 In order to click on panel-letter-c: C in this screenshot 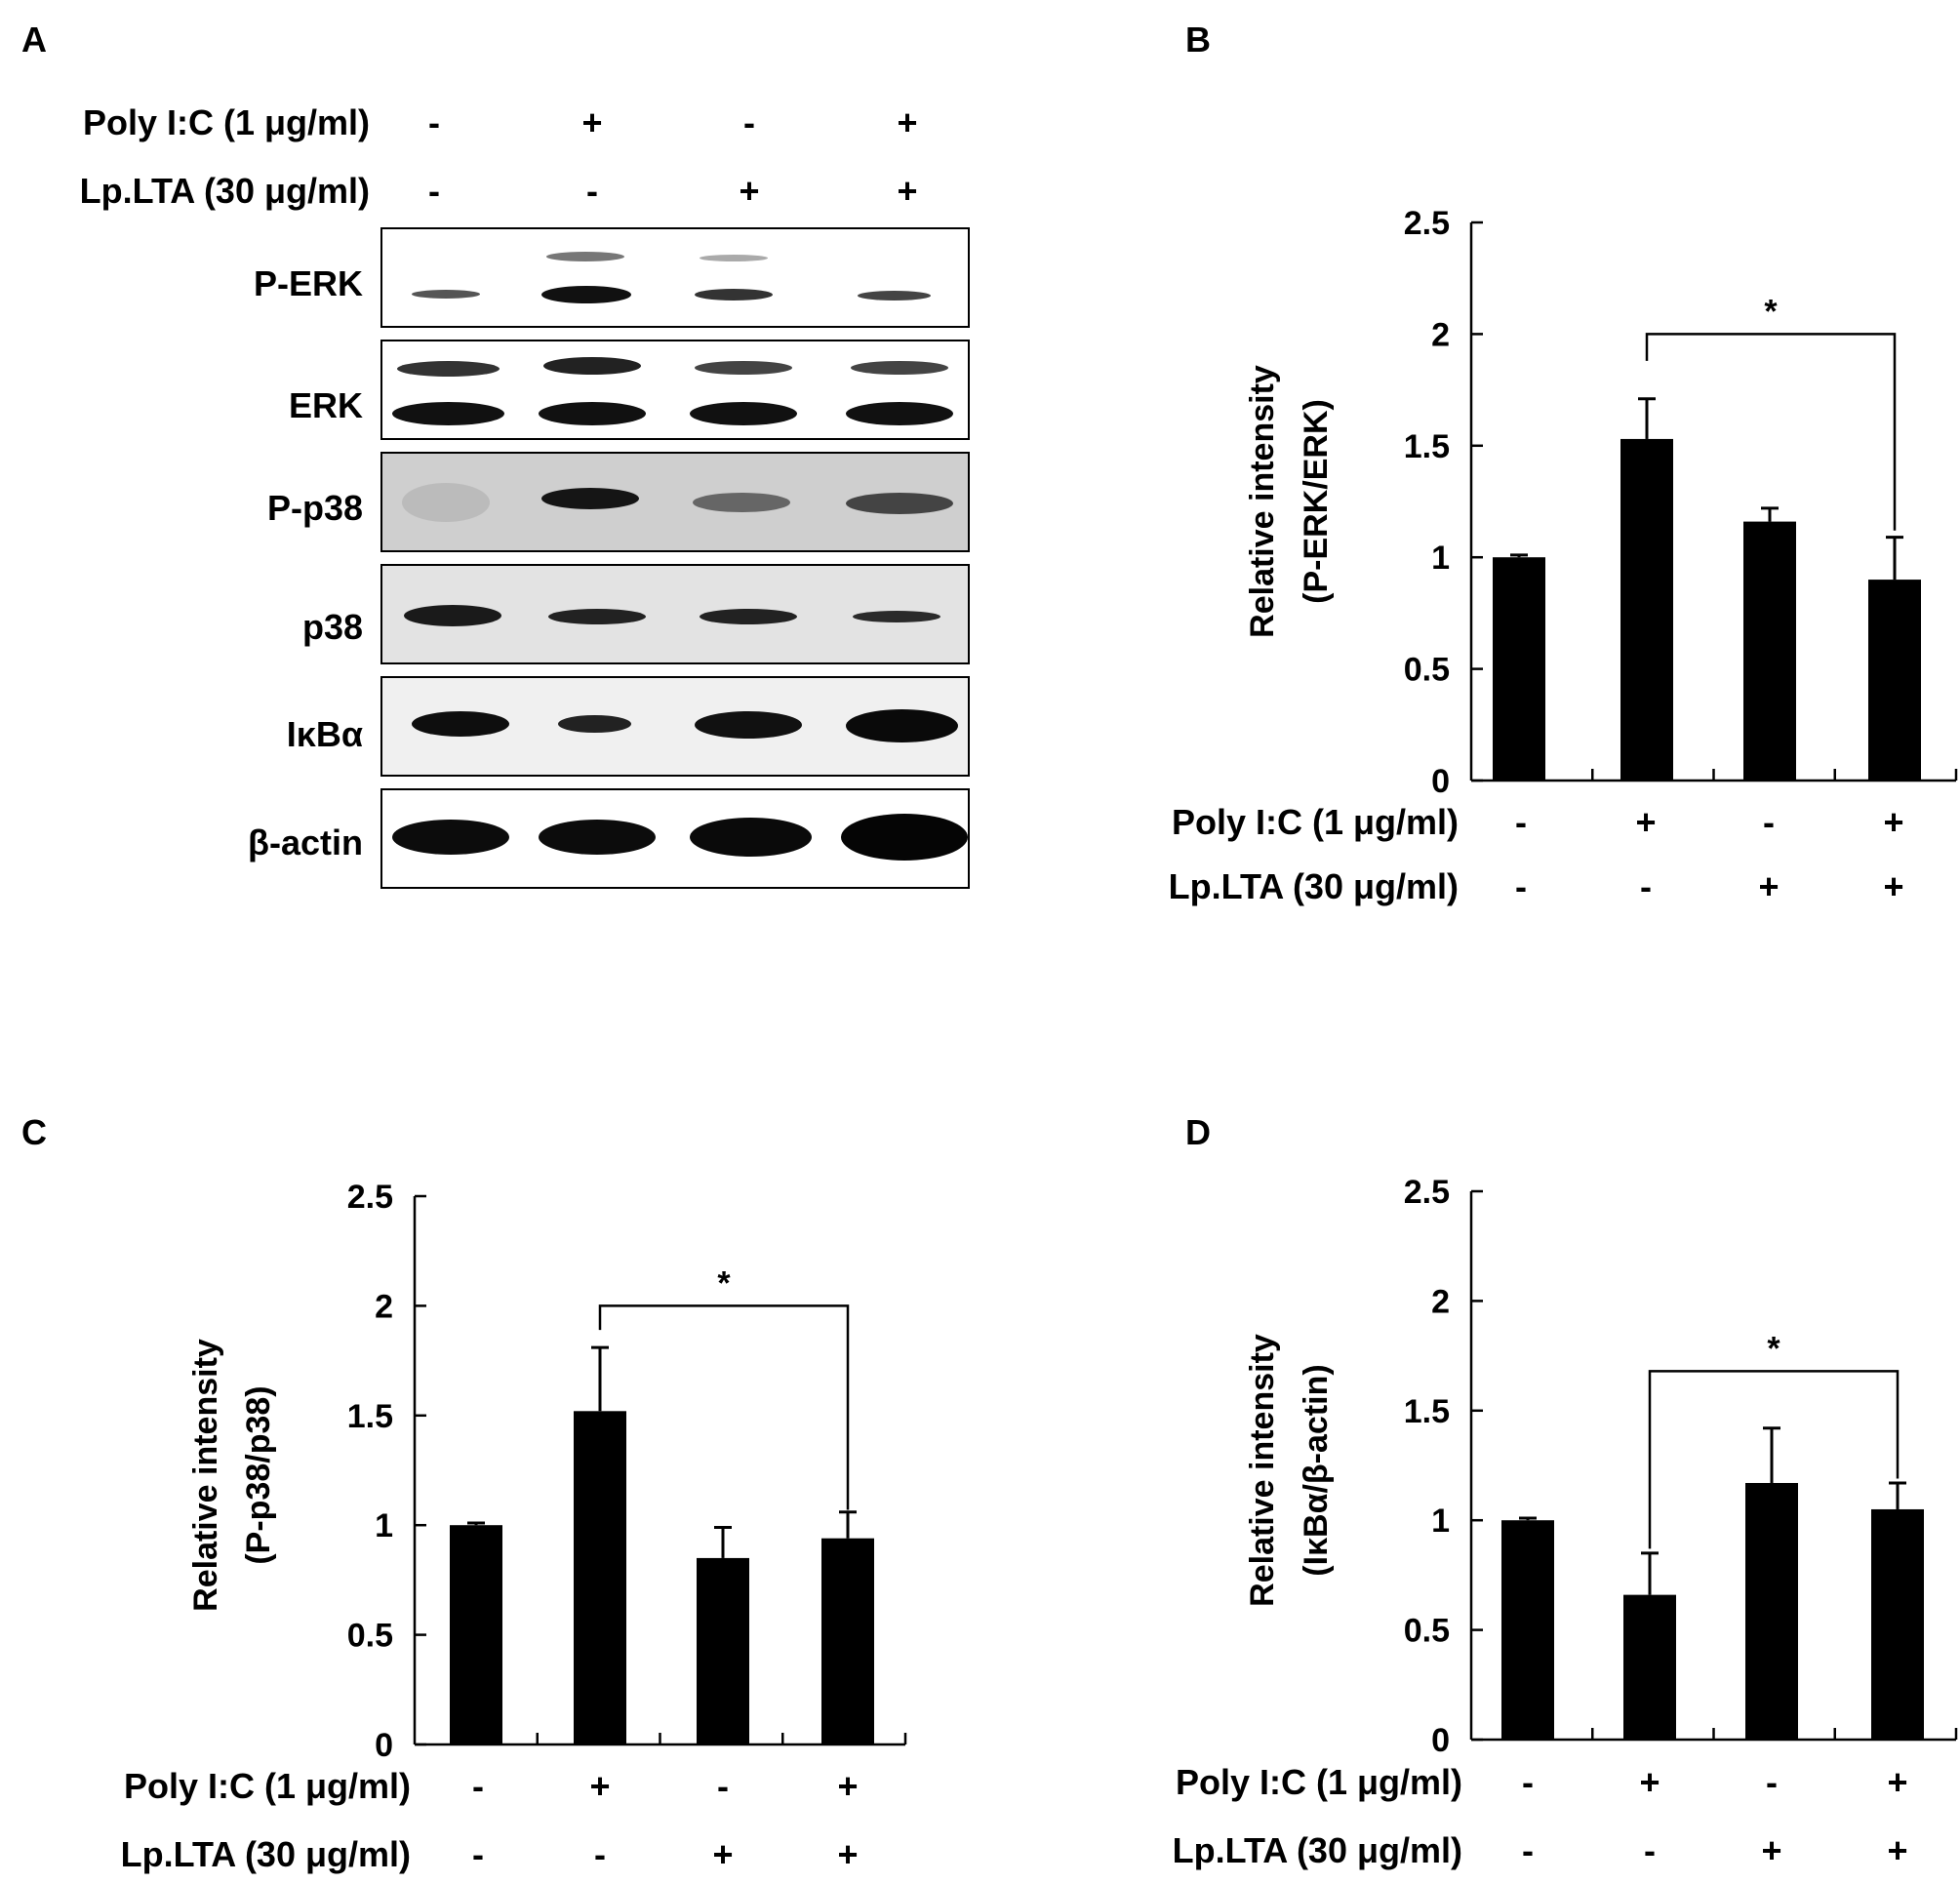, I will do `click(34, 1132)`.